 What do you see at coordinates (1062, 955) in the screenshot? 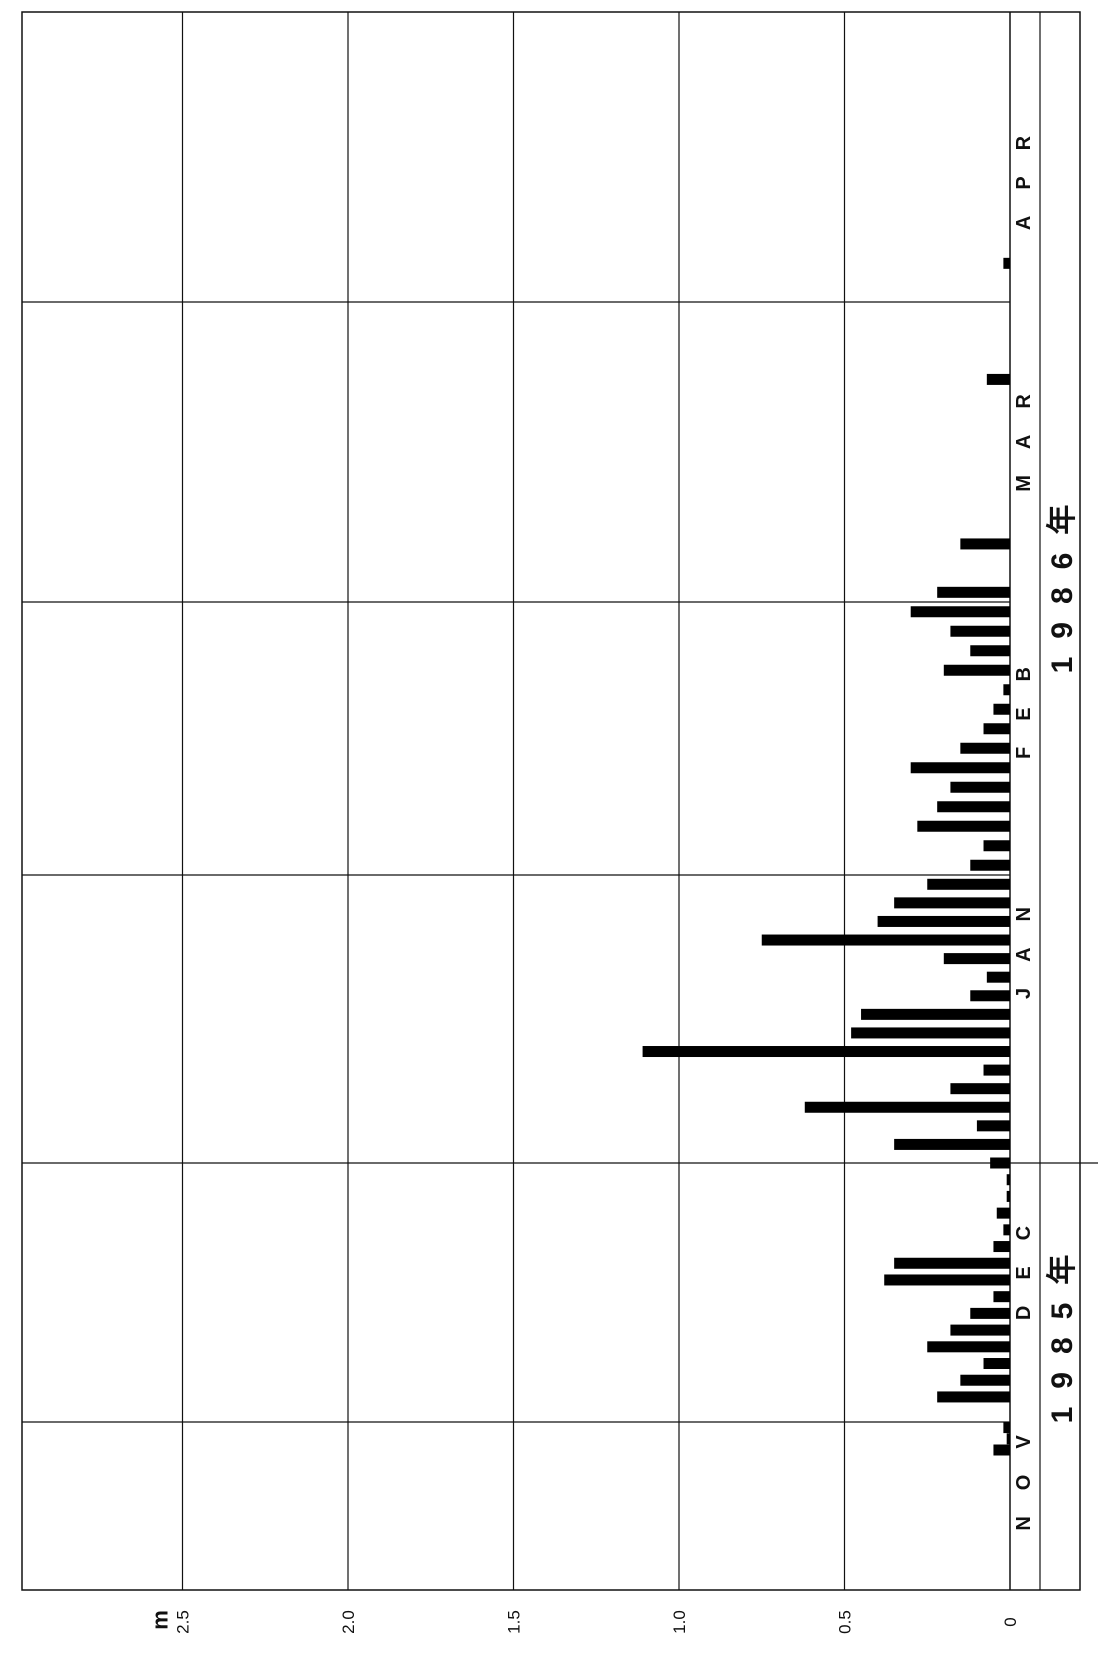
I see `year-labels: 1985年 1986年` at bounding box center [1062, 955].